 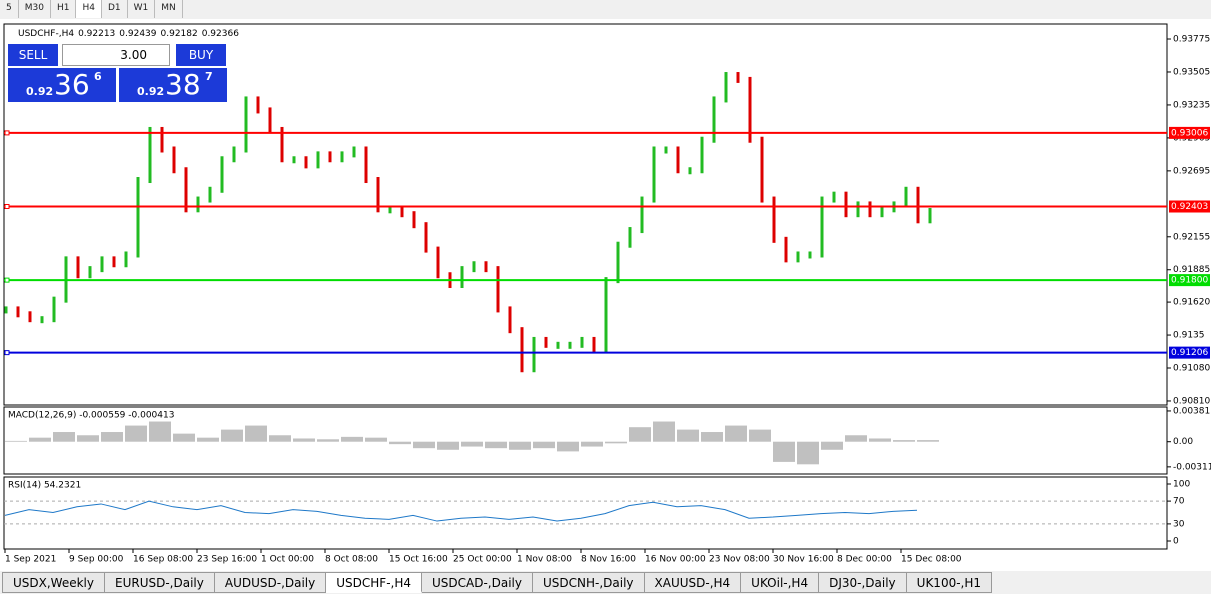 I want to click on chart-tab: USDCHF-,H4, so click(x=374, y=582).